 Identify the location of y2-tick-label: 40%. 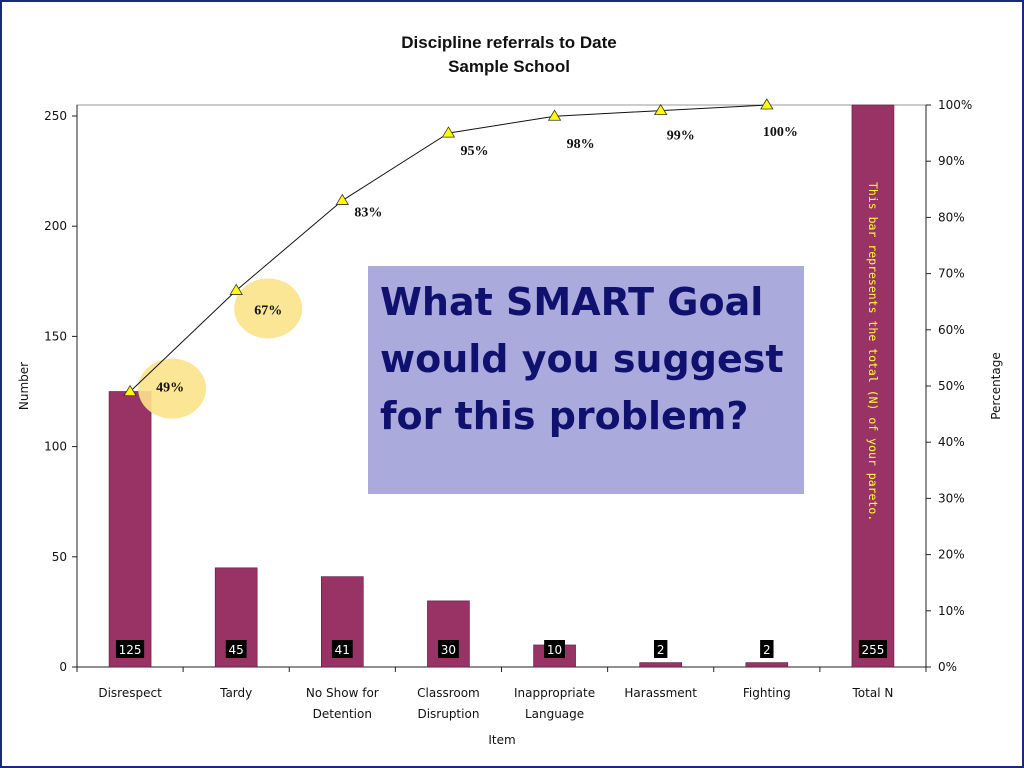
(951, 442).